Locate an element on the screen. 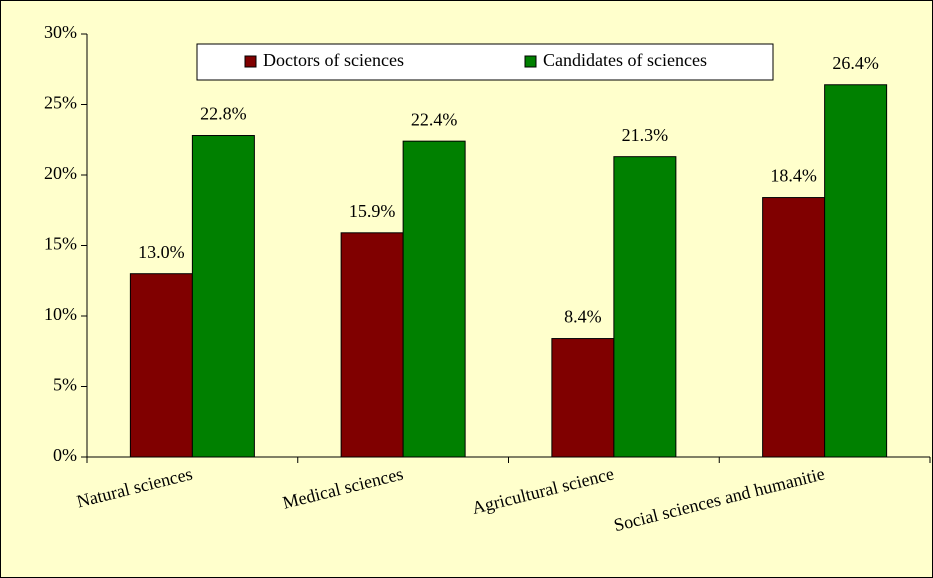 Image resolution: width=933 pixels, height=578 pixels. y-tick-label: 30% is located at coordinates (60, 32).